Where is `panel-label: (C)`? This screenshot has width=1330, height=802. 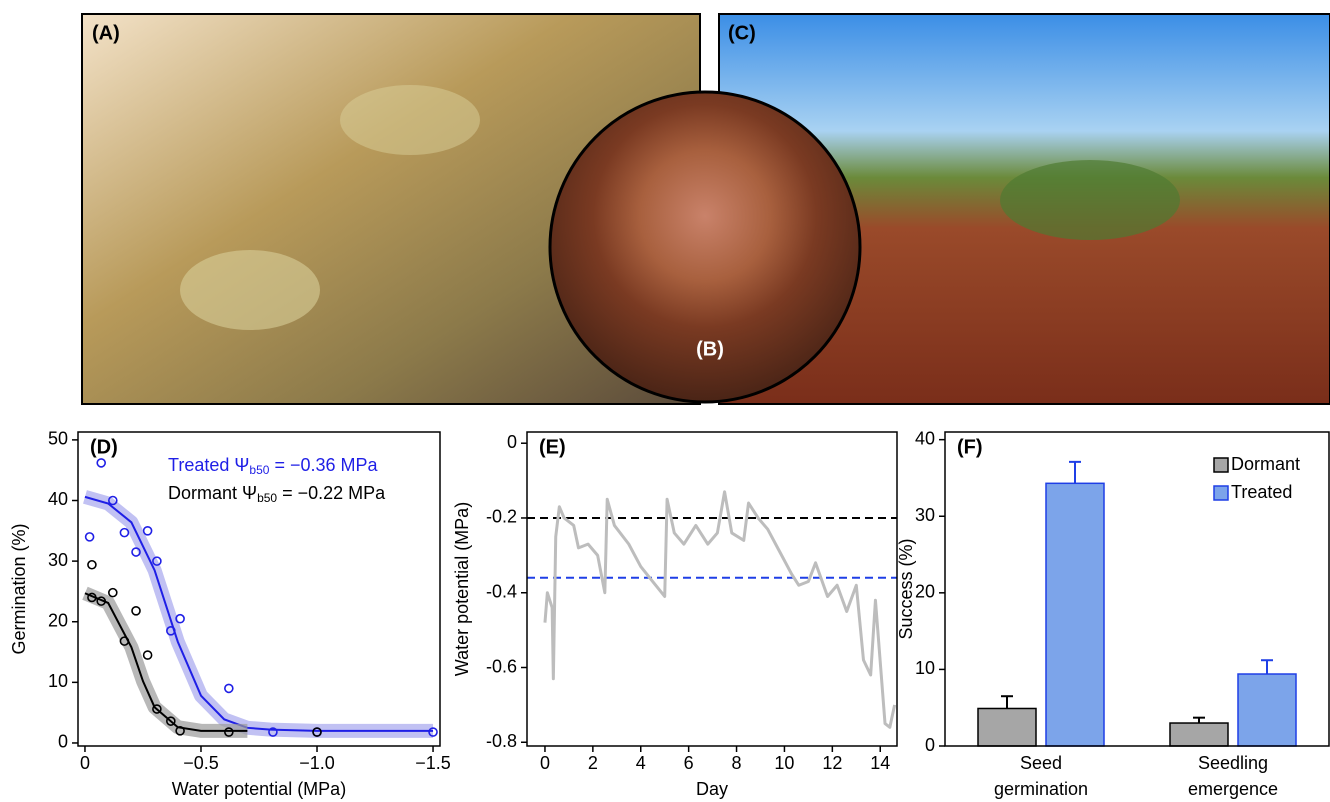 panel-label: (C) is located at coordinates (742, 33).